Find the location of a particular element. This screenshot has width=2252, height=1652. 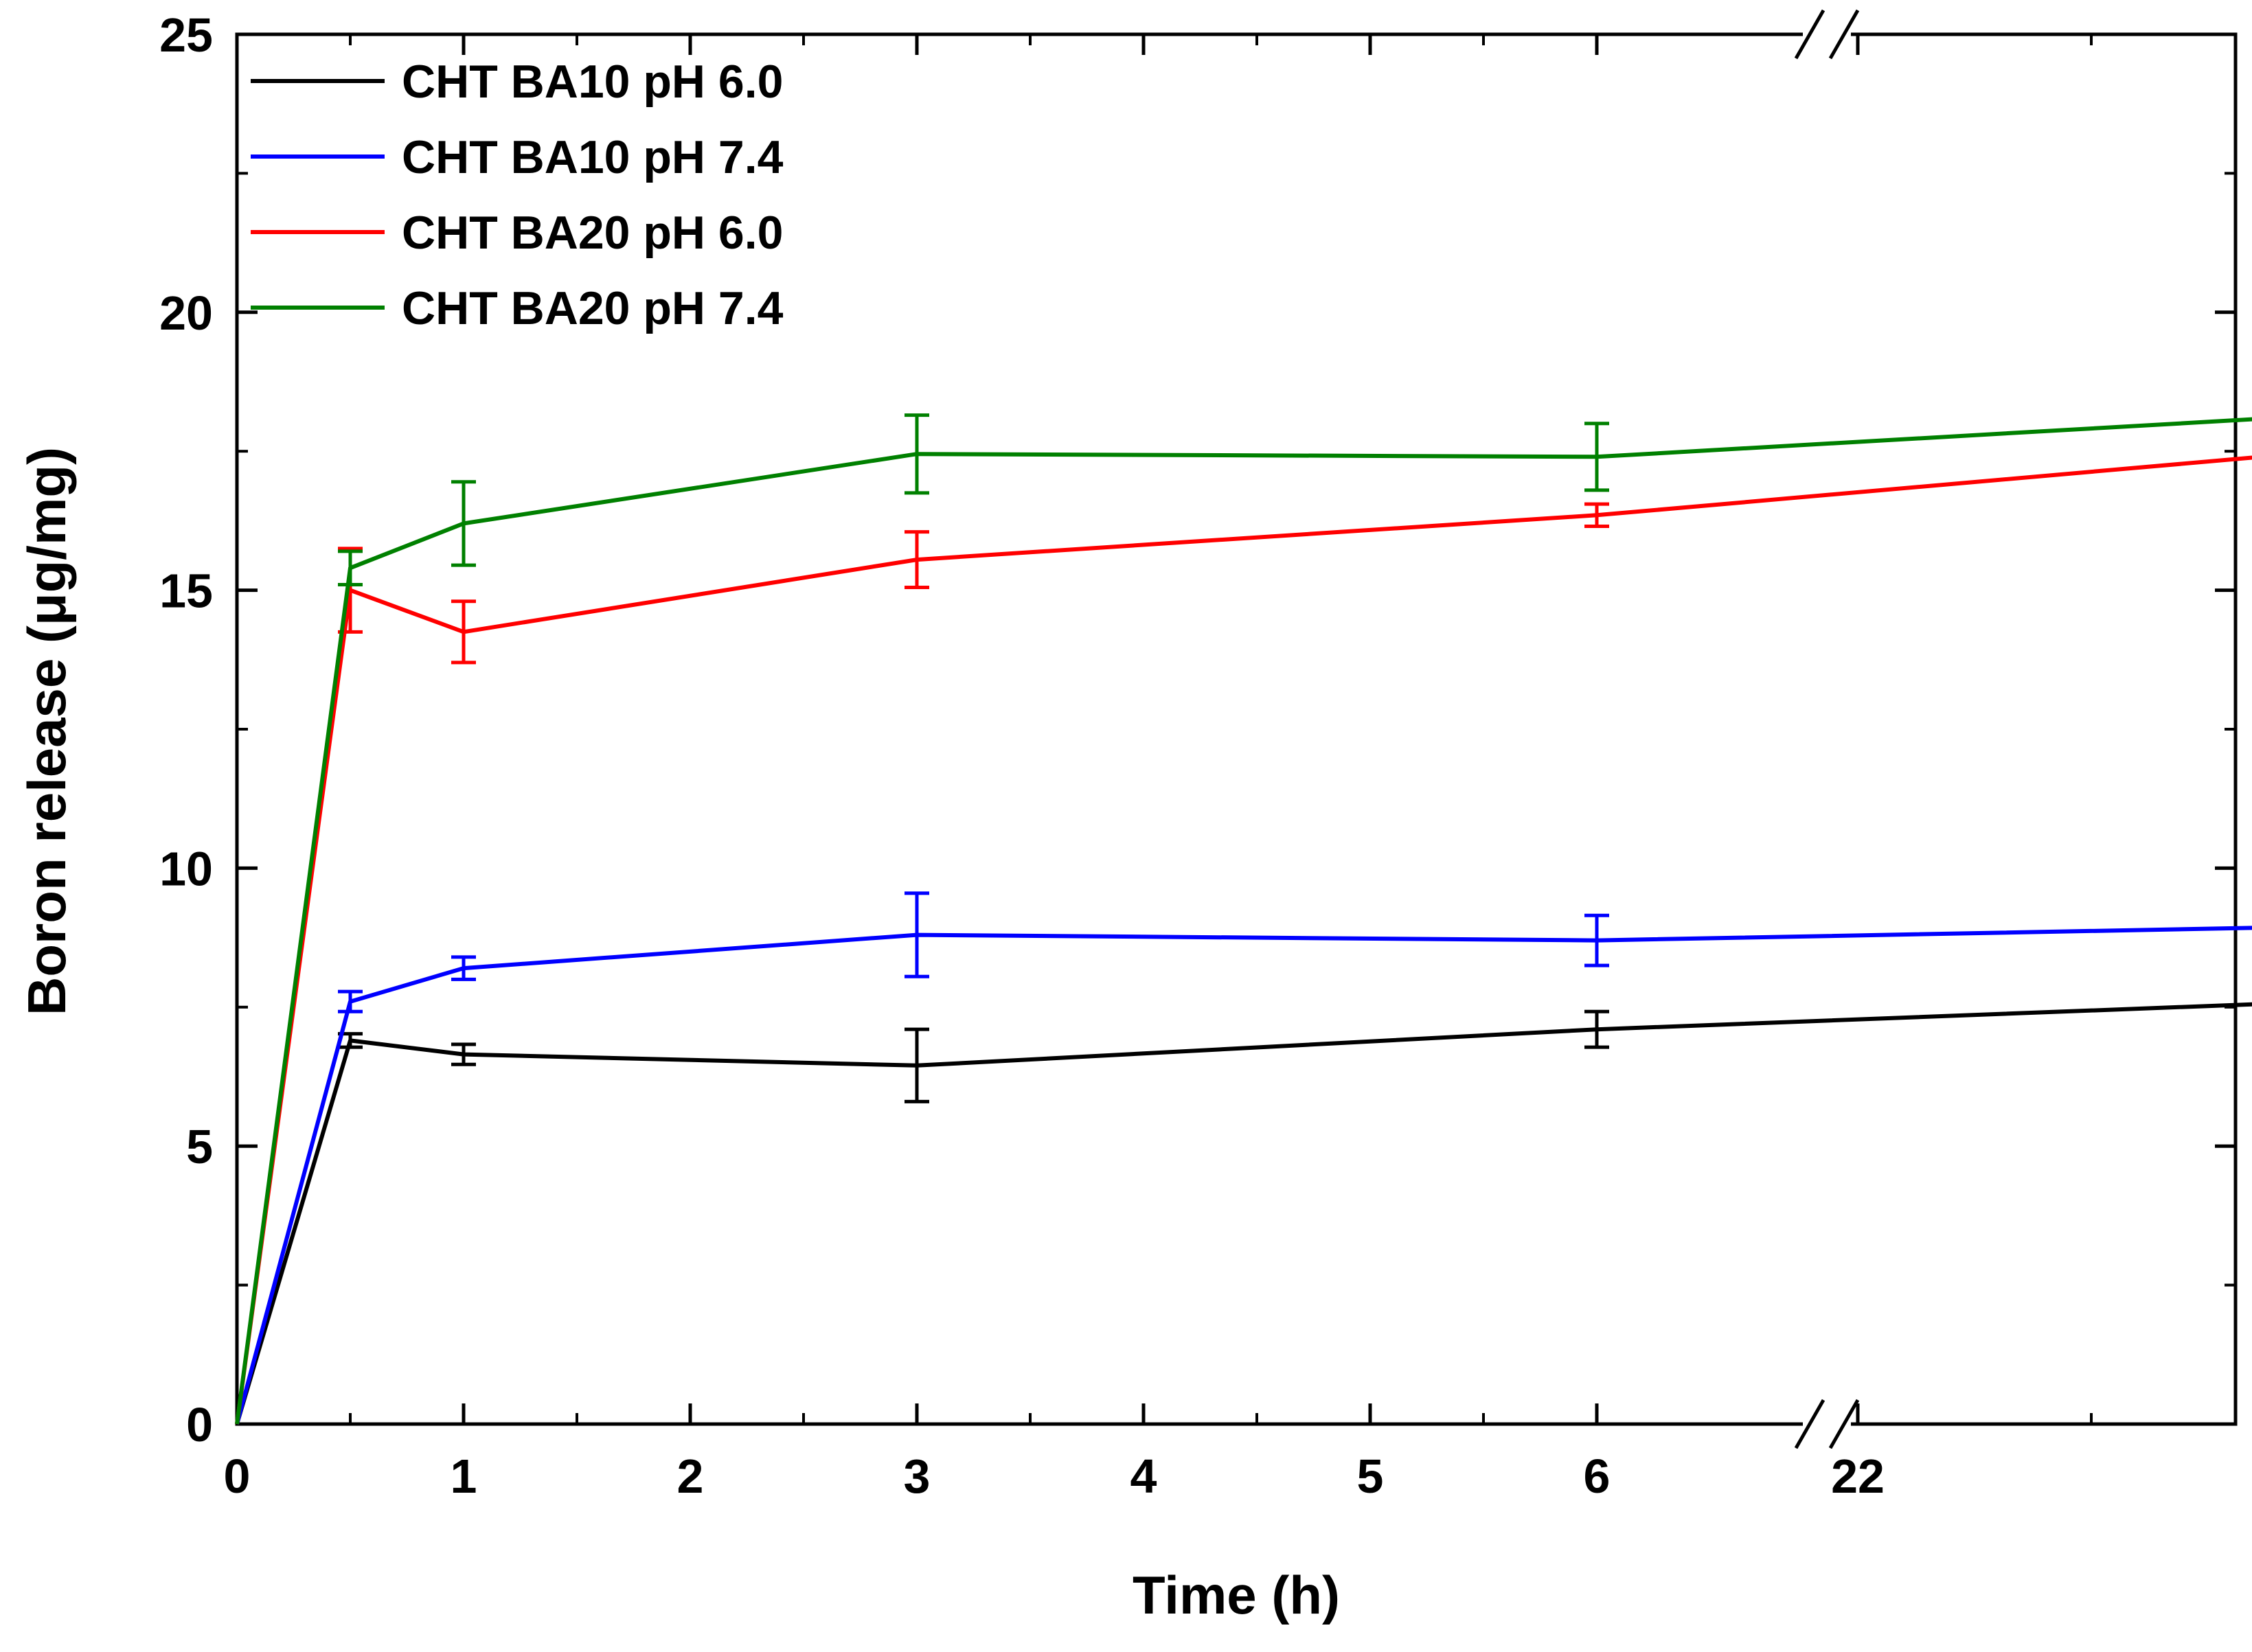

x-tick-label: 6 is located at coordinates (1597, 1476).